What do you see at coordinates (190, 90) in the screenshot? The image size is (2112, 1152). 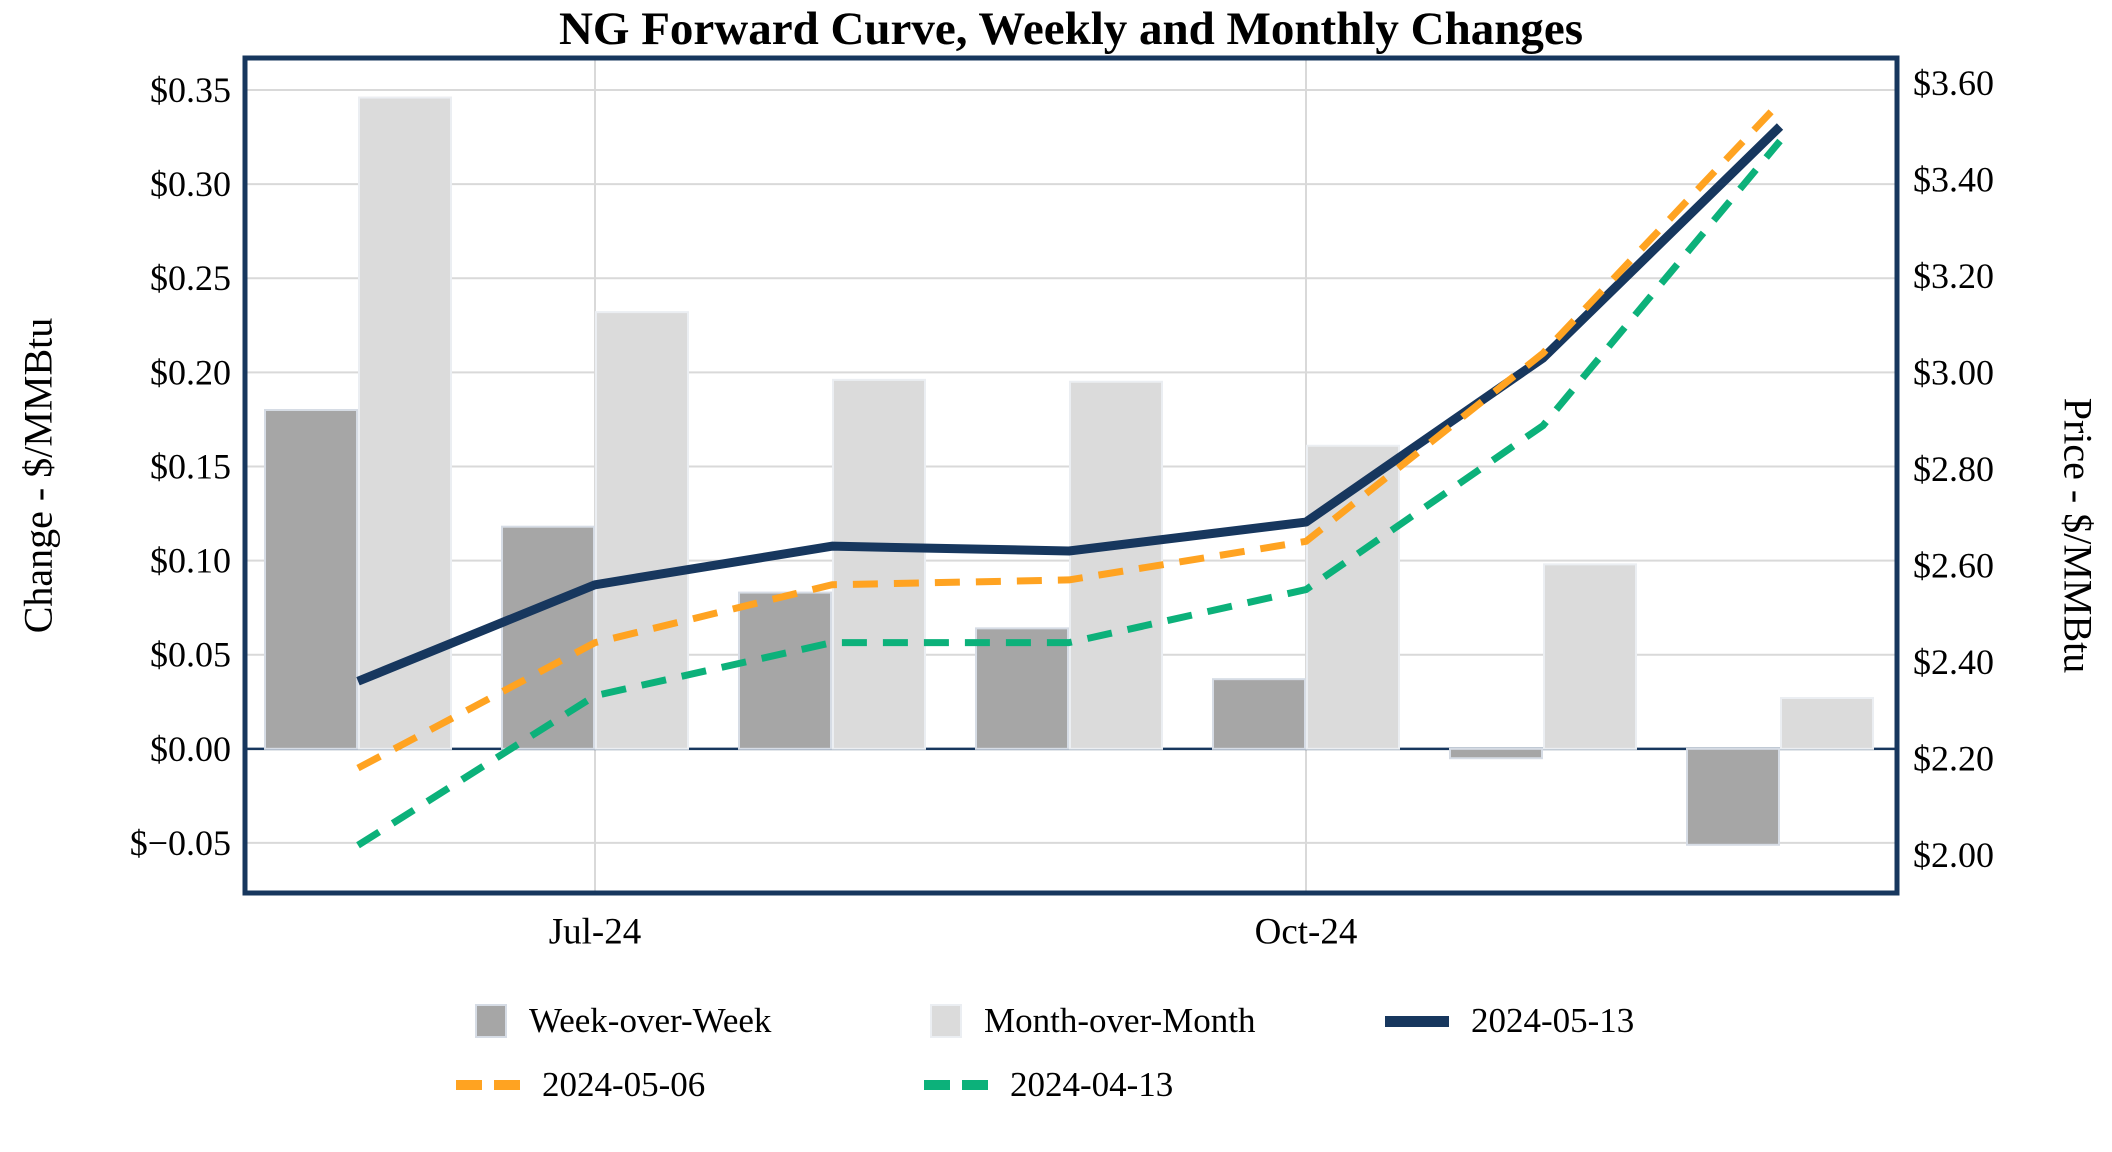 I see `left-axis-tick-label: $0.35` at bounding box center [190, 90].